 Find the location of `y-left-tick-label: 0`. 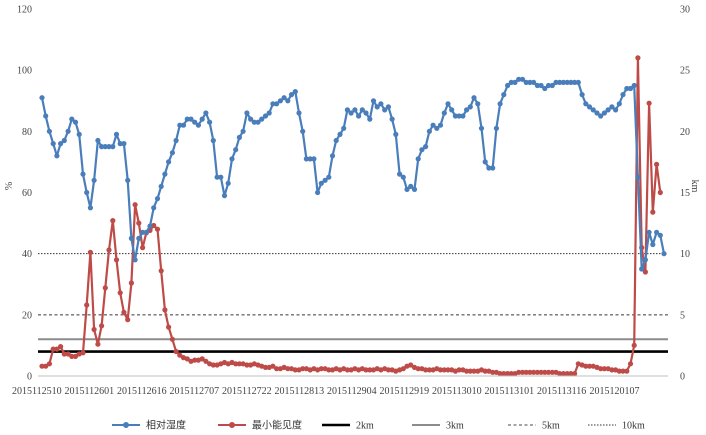

y-left-tick-label: 0 is located at coordinates (29, 377).